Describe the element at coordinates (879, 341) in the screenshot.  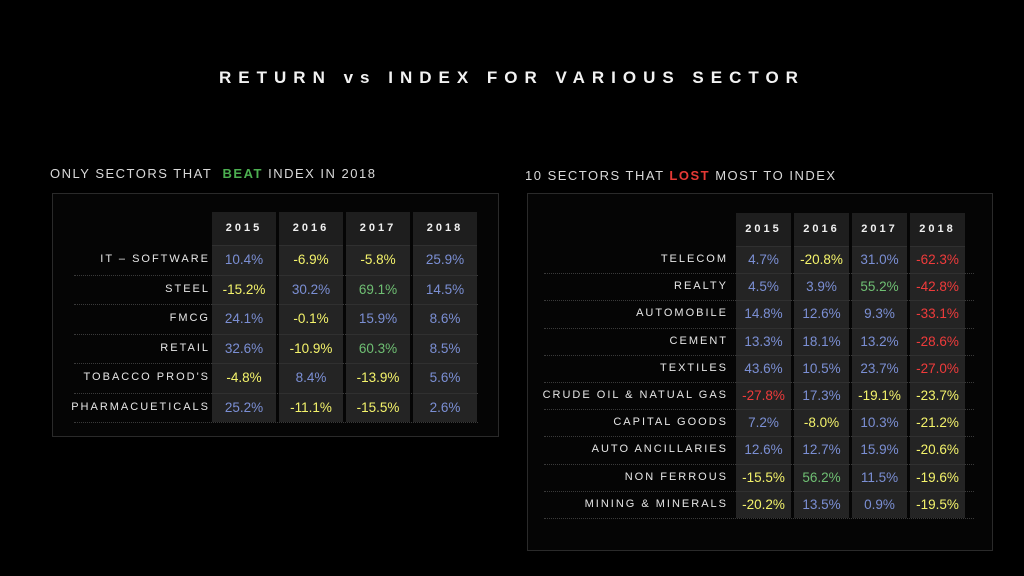
I see `value-cell: 13.2%` at that location.